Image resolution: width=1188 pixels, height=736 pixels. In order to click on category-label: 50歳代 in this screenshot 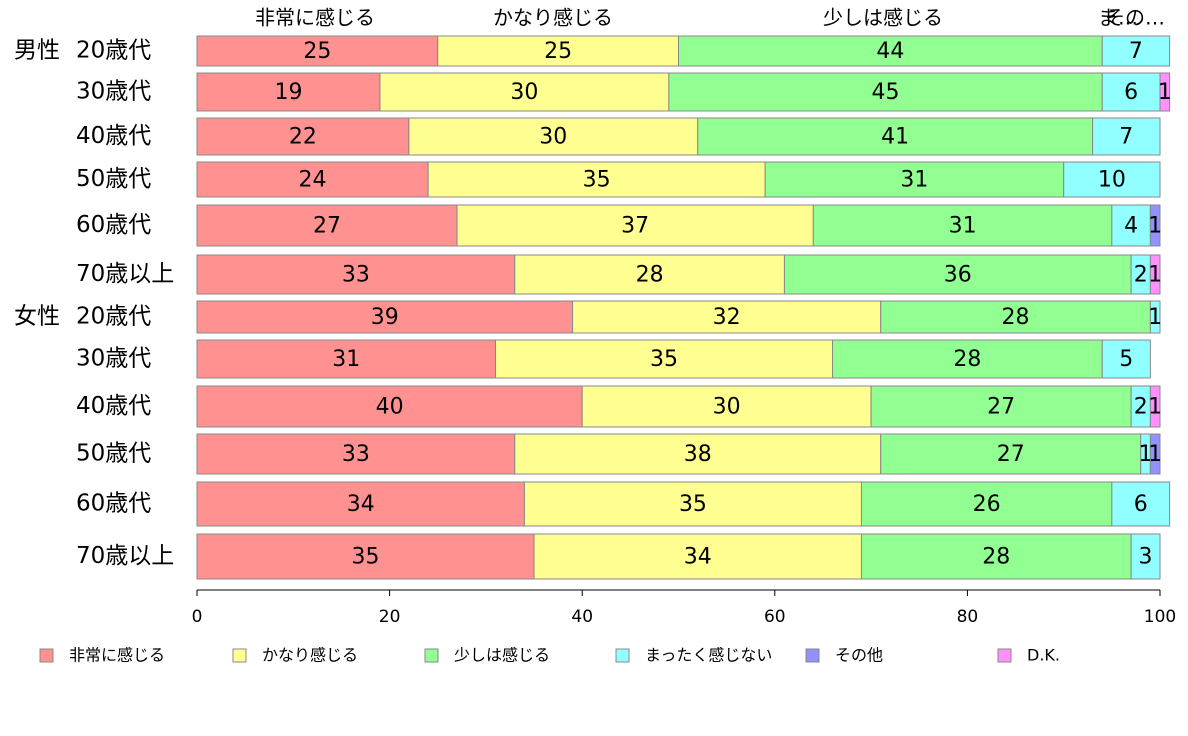, I will do `click(113, 179)`.